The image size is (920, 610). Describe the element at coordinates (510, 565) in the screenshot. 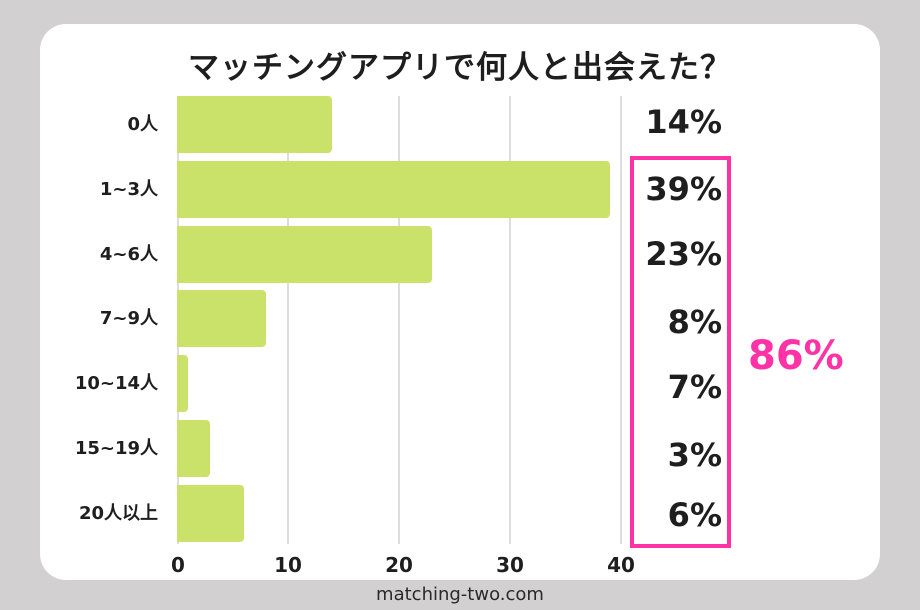

I see `x-tick-label: 30` at that location.